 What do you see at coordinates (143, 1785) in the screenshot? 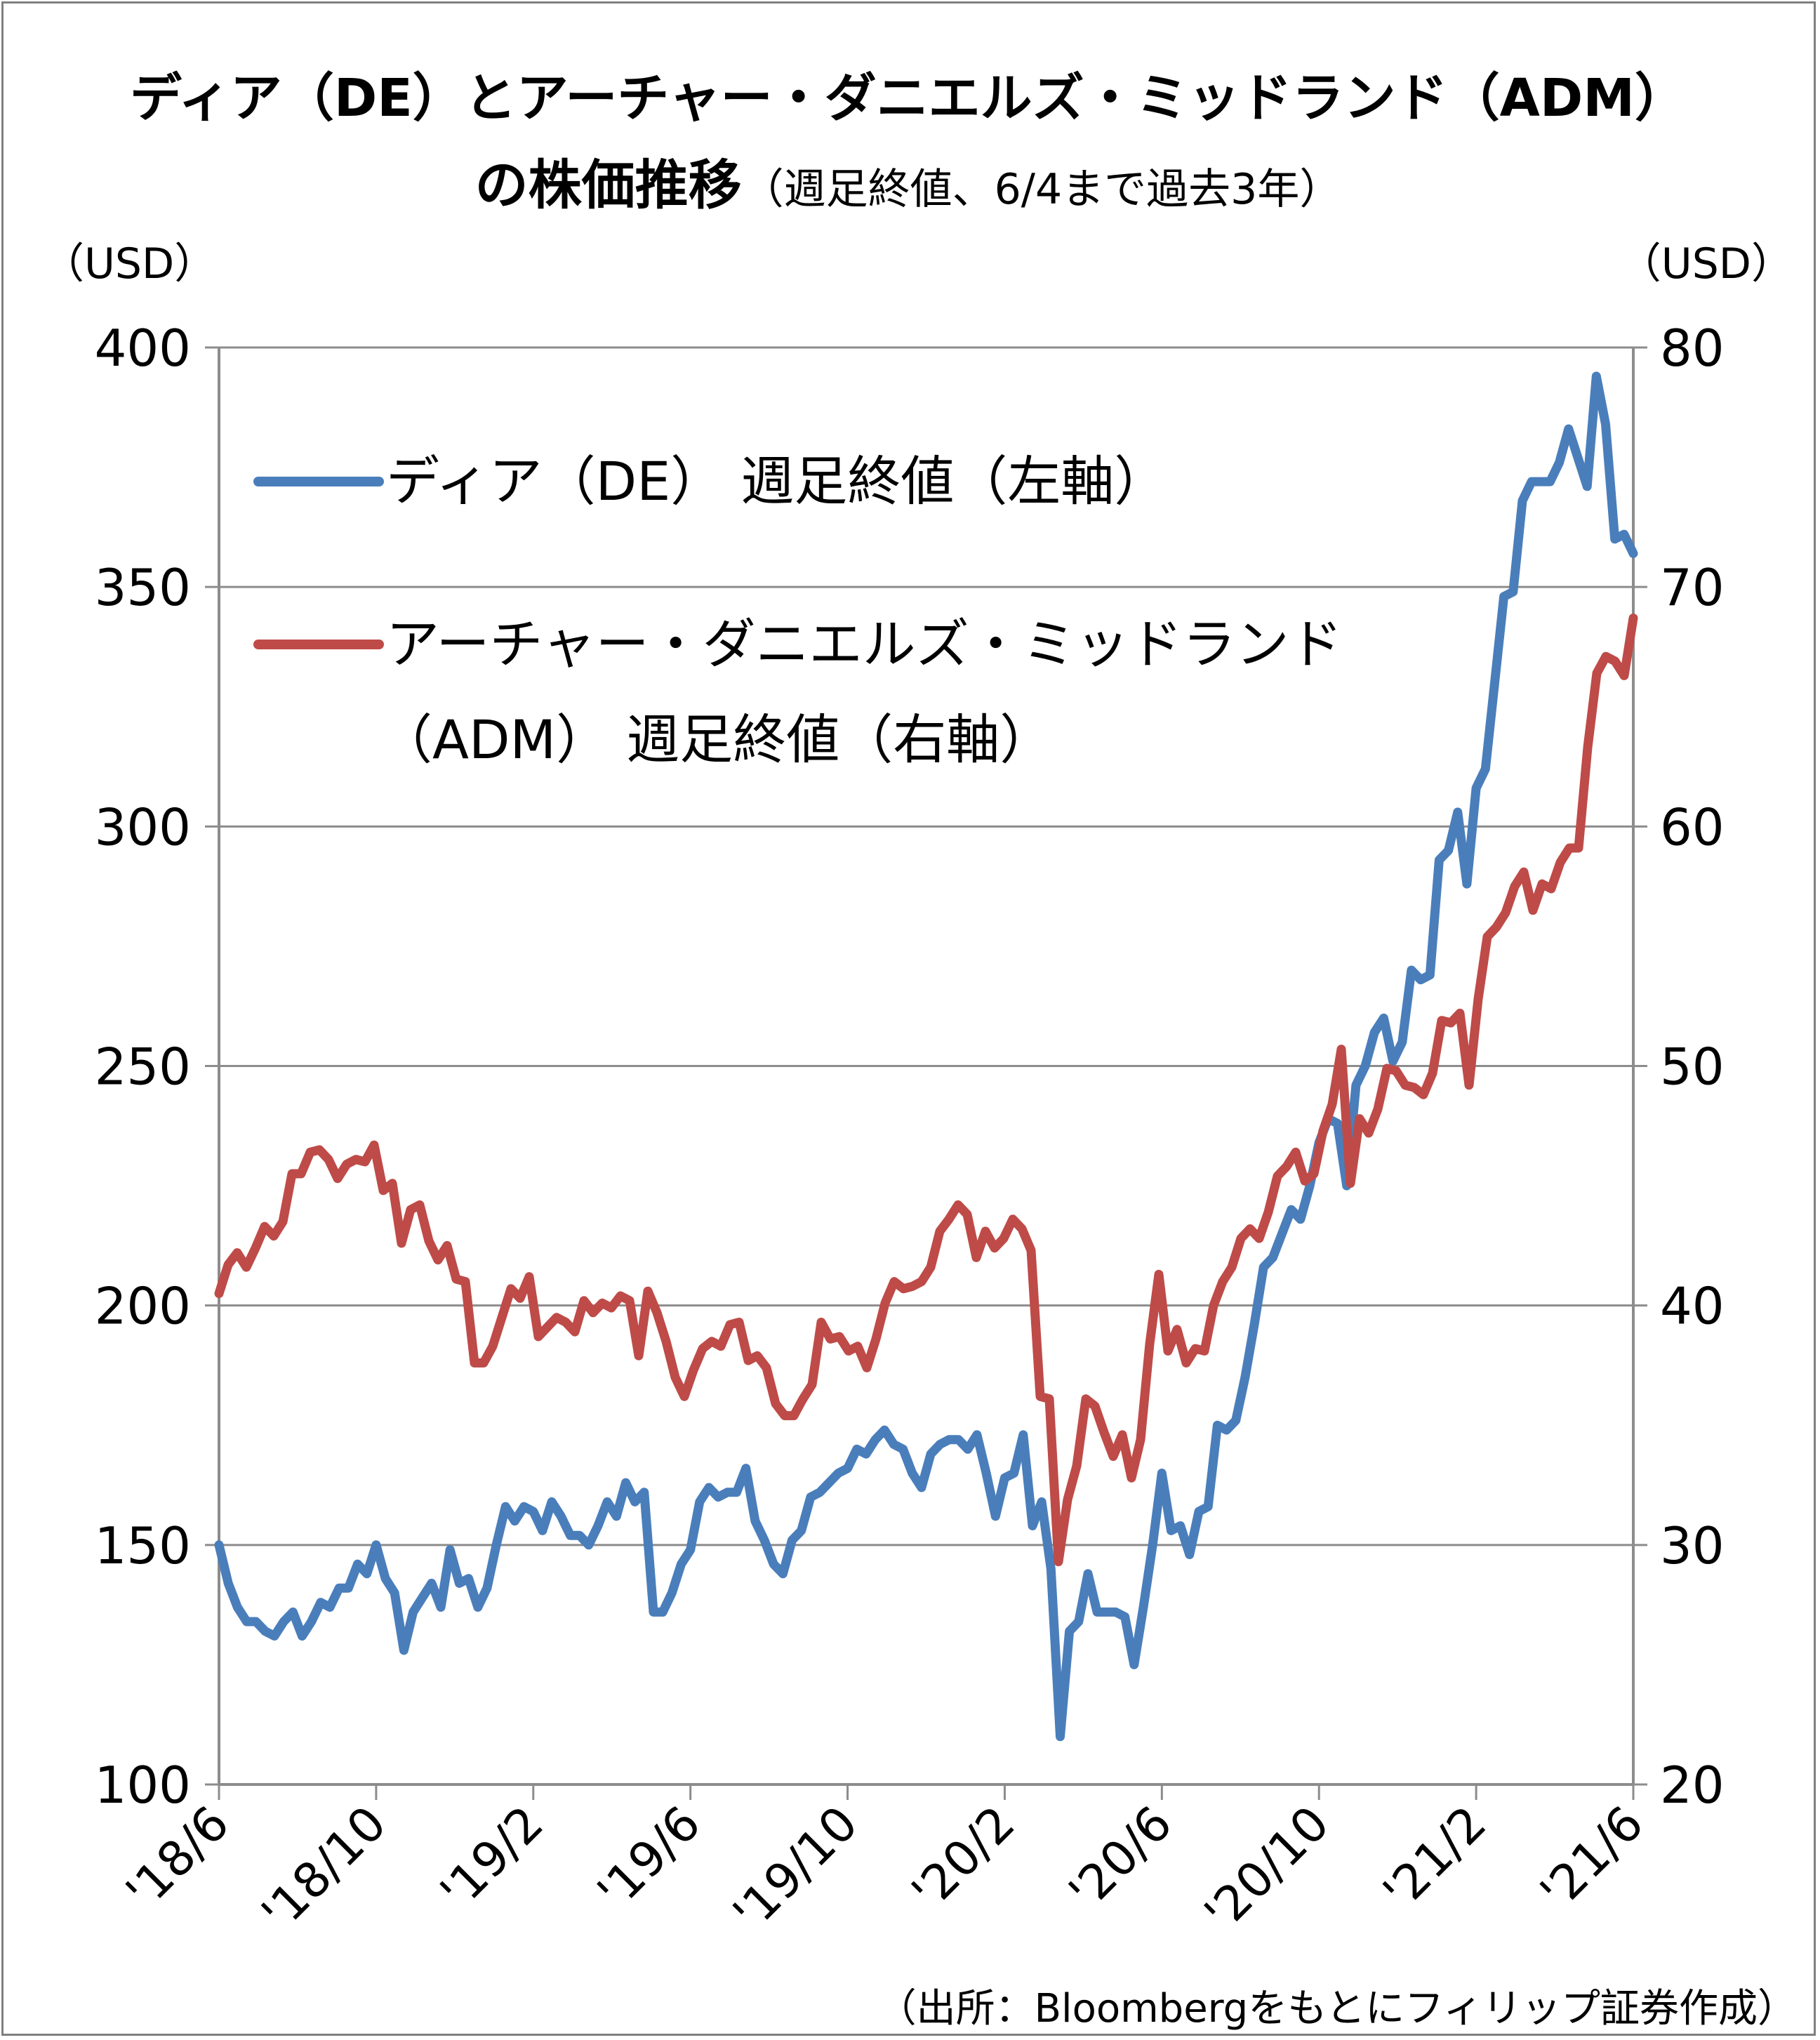
I see `left-axis-tick-label: 100` at bounding box center [143, 1785].